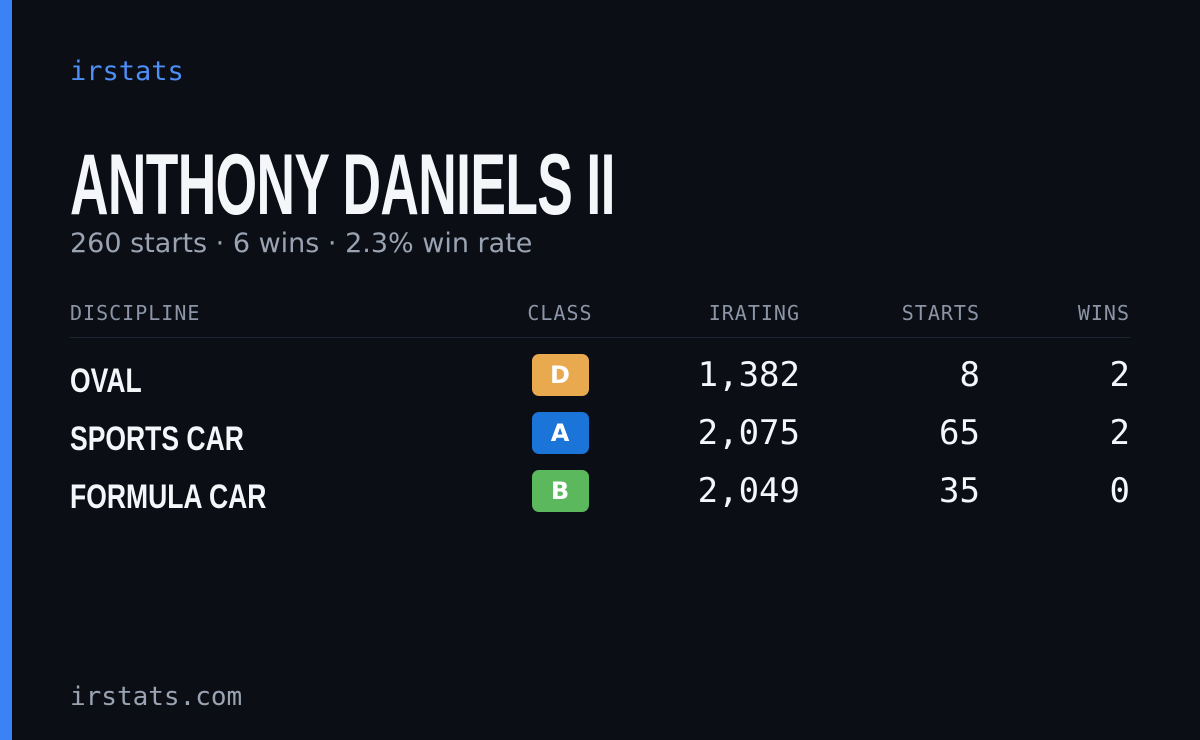 This screenshot has width=1200, height=740. What do you see at coordinates (1103, 313) in the screenshot?
I see `column-header: WINS` at bounding box center [1103, 313].